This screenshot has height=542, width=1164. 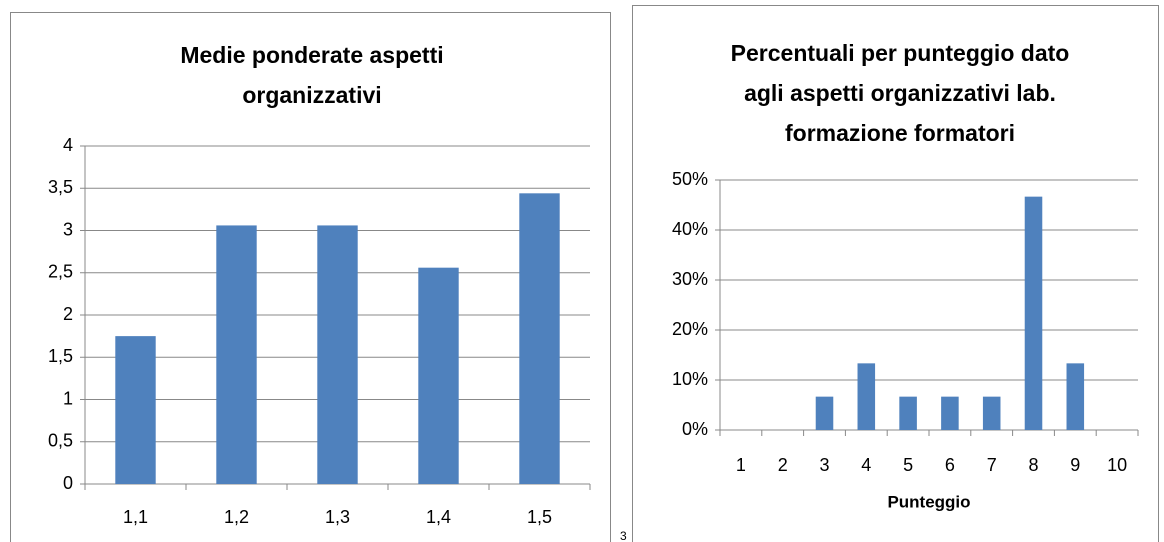 What do you see at coordinates (68, 398) in the screenshot?
I see `y-tick-label: 1` at bounding box center [68, 398].